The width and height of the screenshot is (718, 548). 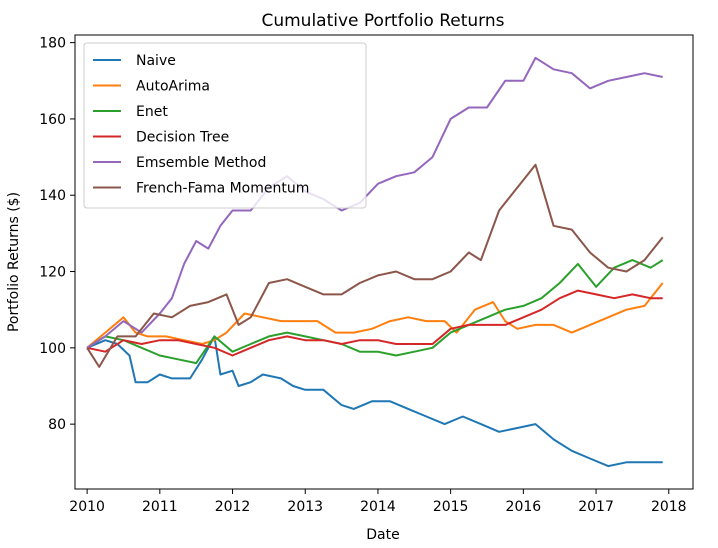 What do you see at coordinates (156, 61) in the screenshot?
I see `legend-label: Naive` at bounding box center [156, 61].